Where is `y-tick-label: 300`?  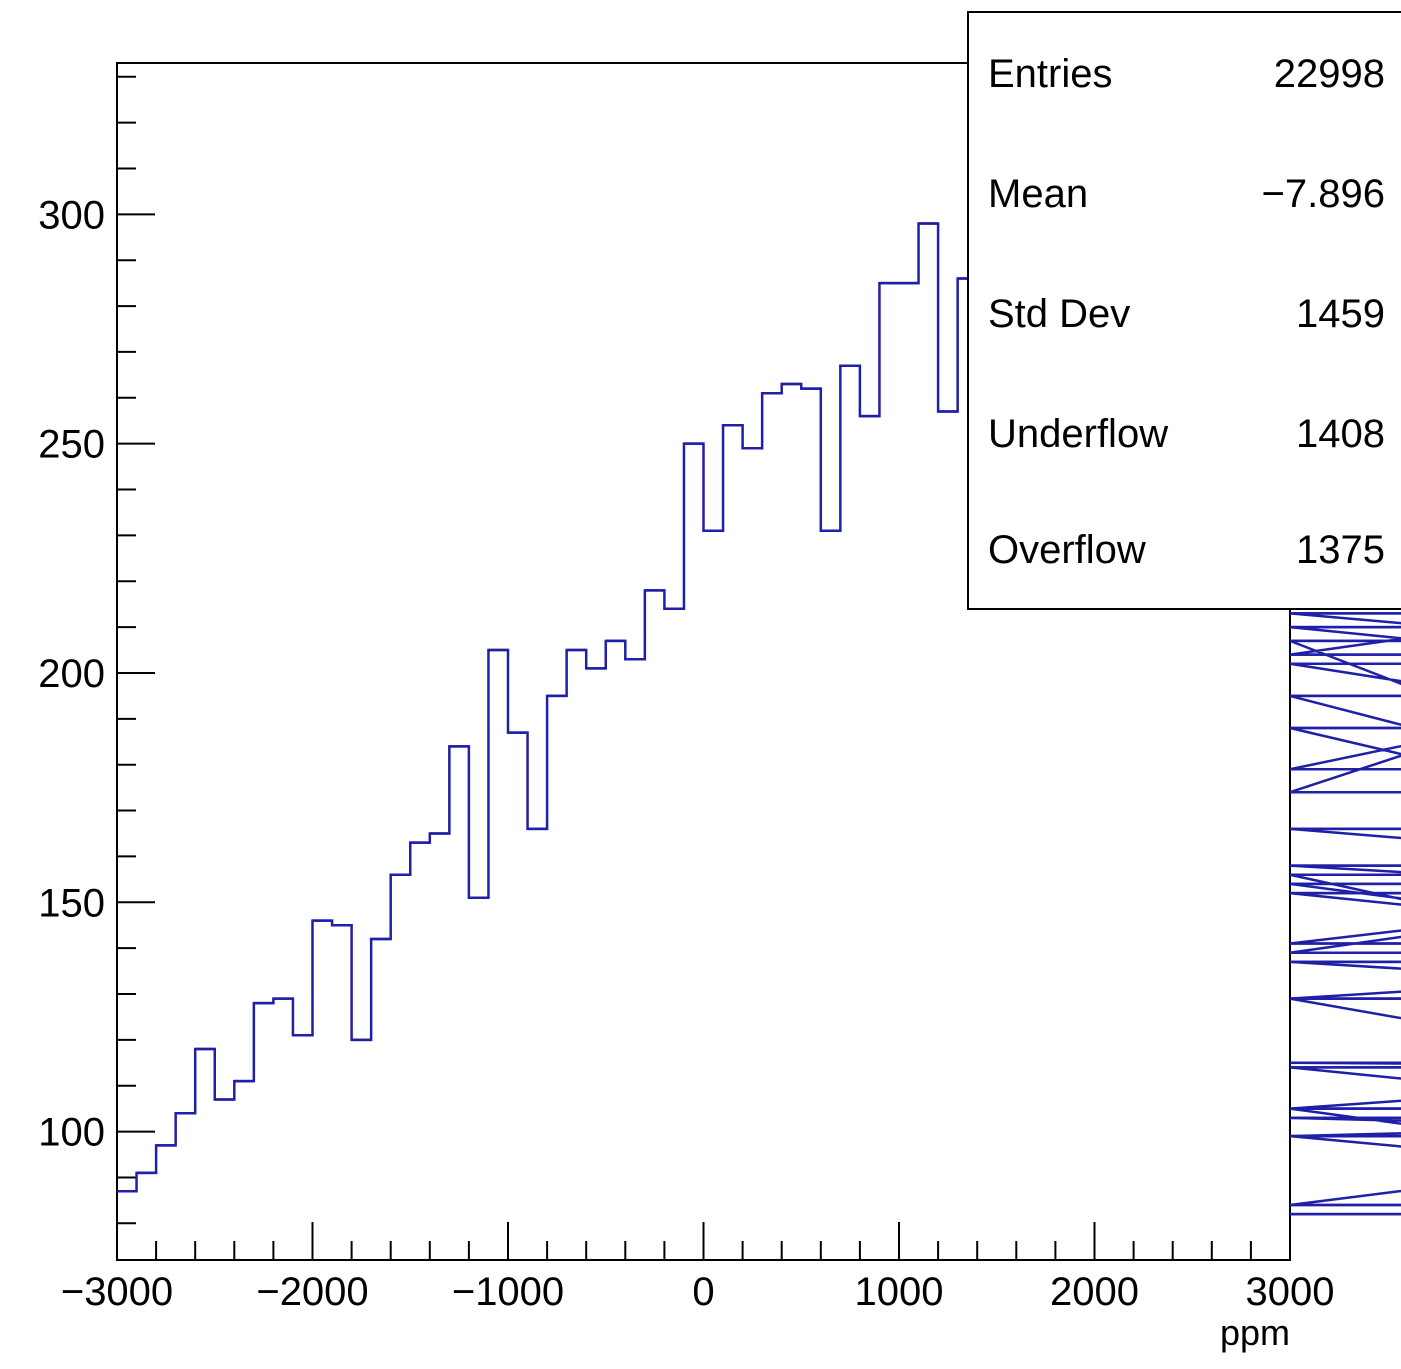 y-tick-label: 300 is located at coordinates (71, 215).